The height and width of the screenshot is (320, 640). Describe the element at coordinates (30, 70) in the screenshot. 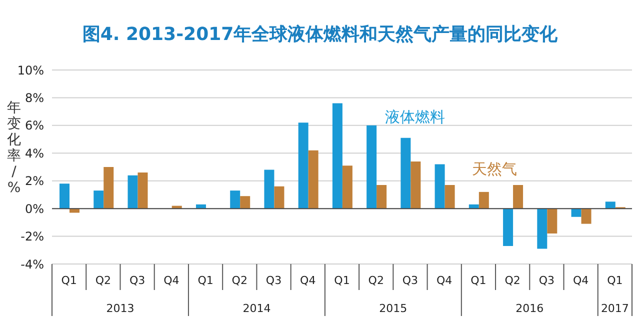

I see `y-tick-label: 10%` at that location.